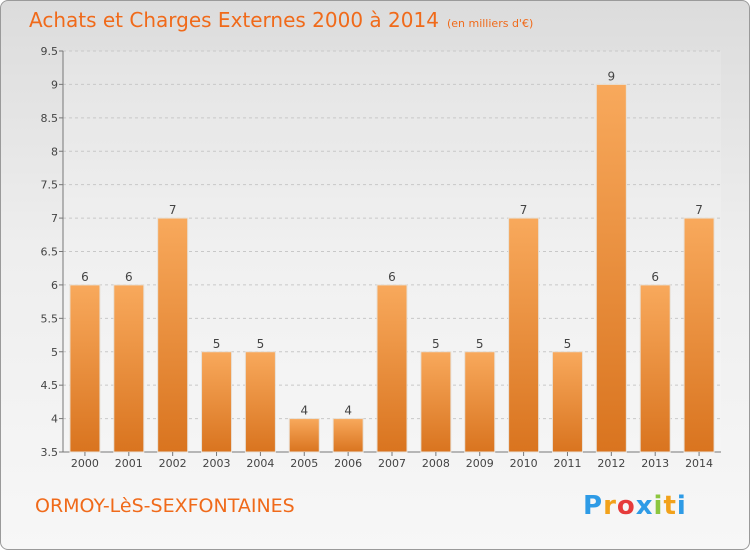 The width and height of the screenshot is (750, 550). Describe the element at coordinates (670, 506) in the screenshot. I see `logo-letter: t` at that location.